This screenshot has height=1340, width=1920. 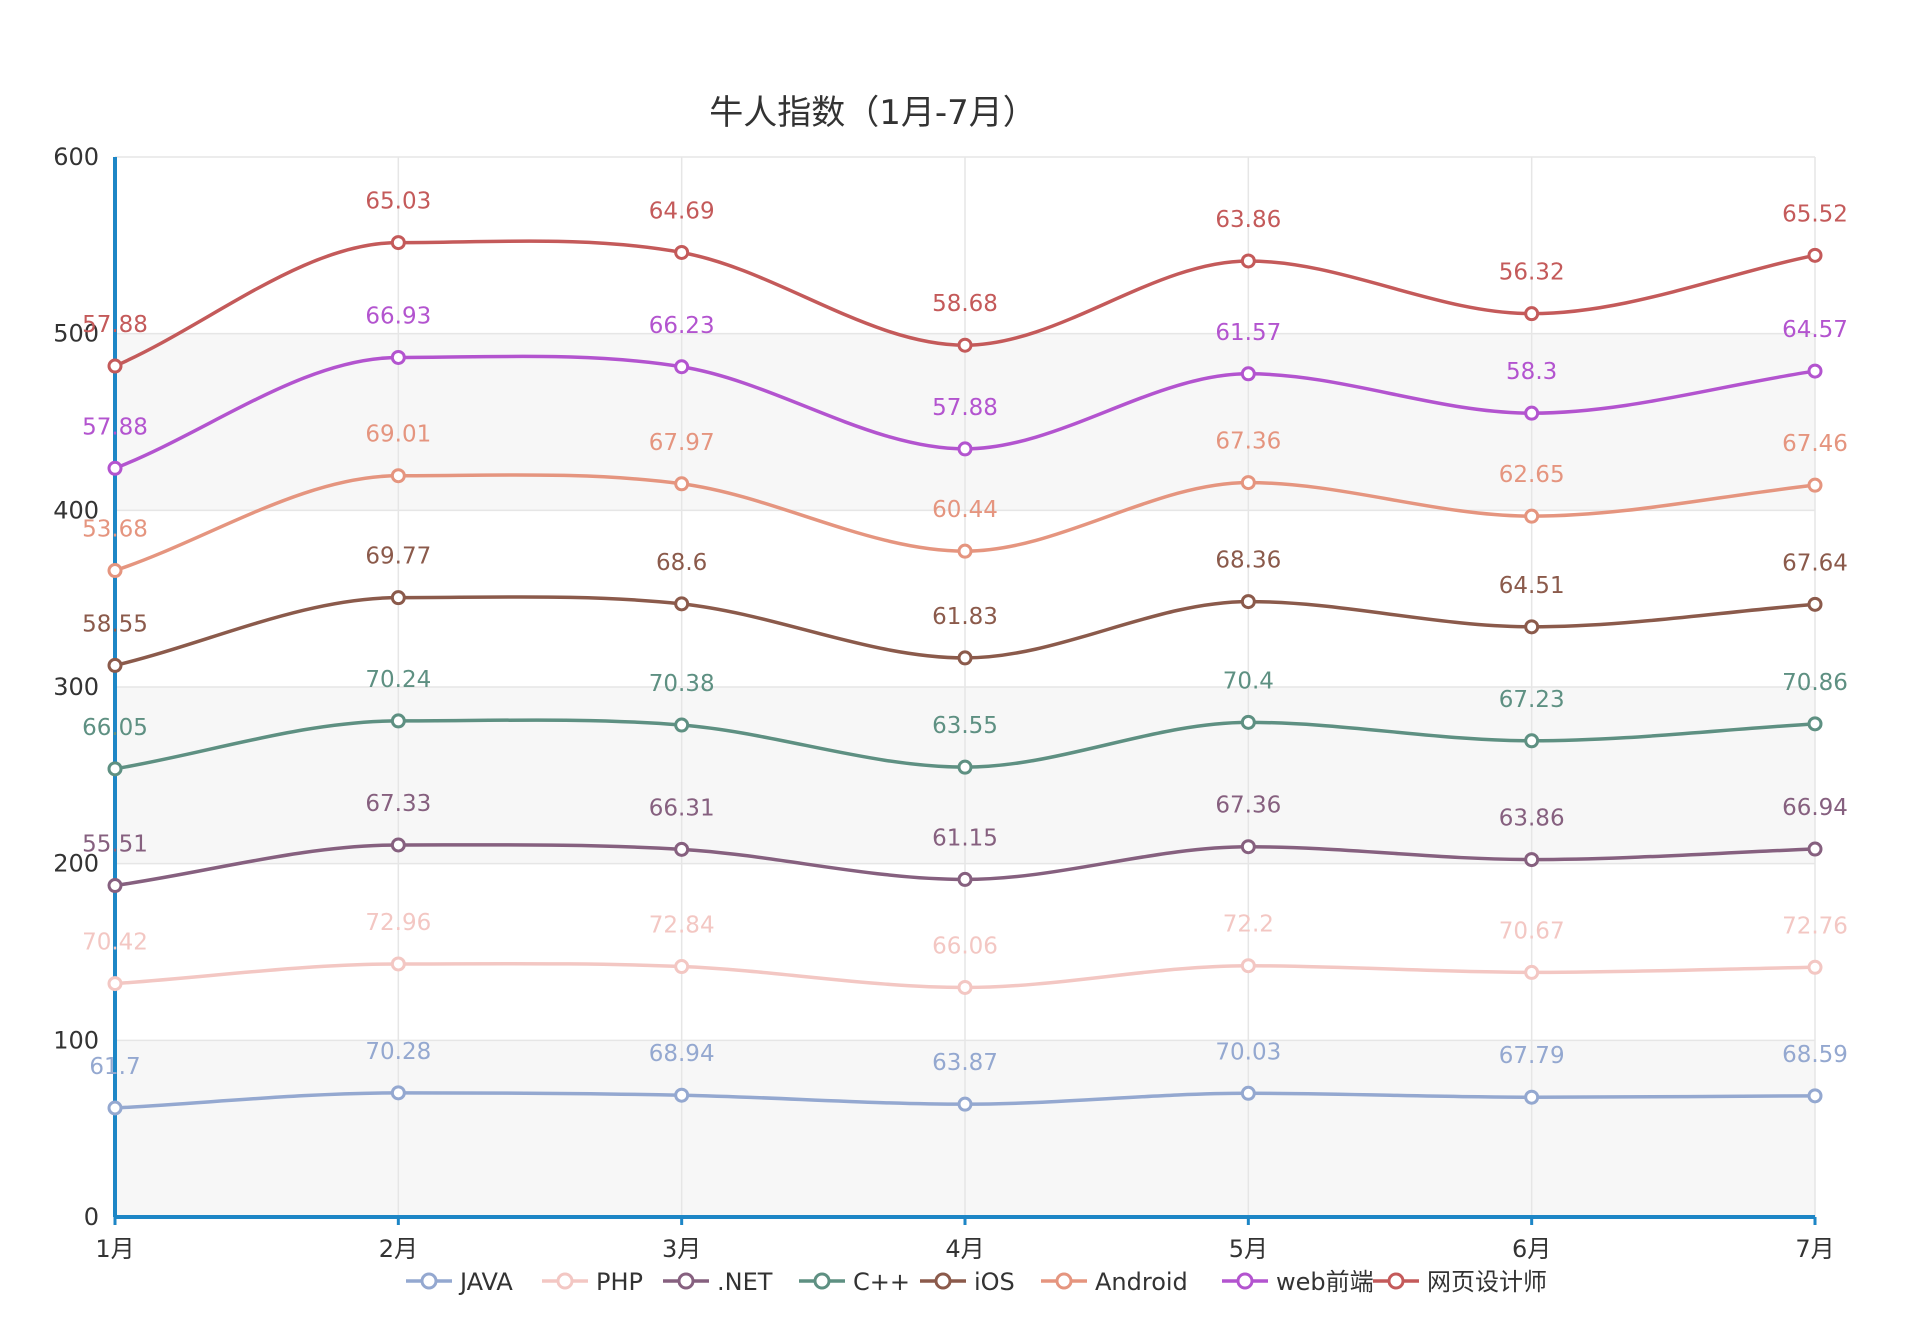 What do you see at coordinates (114, 1067) in the screenshot?
I see `data-label: 61.7` at bounding box center [114, 1067].